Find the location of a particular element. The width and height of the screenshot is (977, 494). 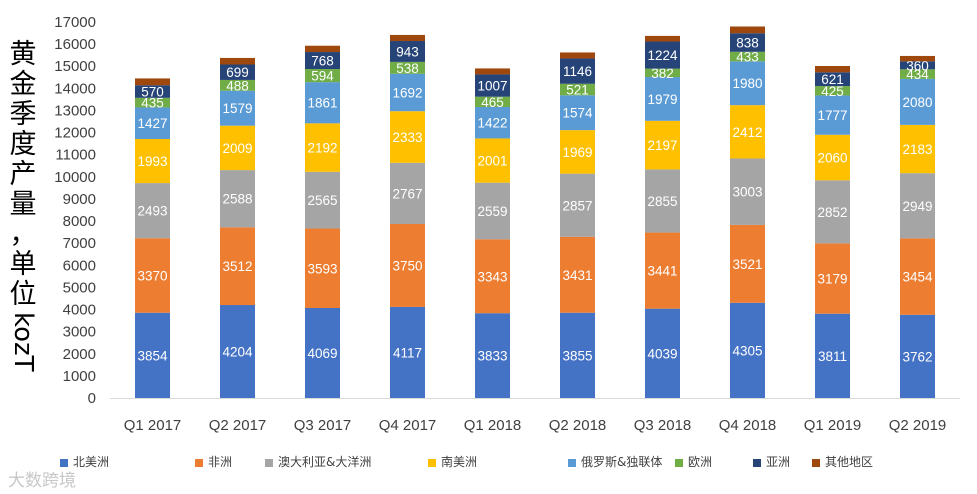

data-label: 2559 is located at coordinates (492, 211).